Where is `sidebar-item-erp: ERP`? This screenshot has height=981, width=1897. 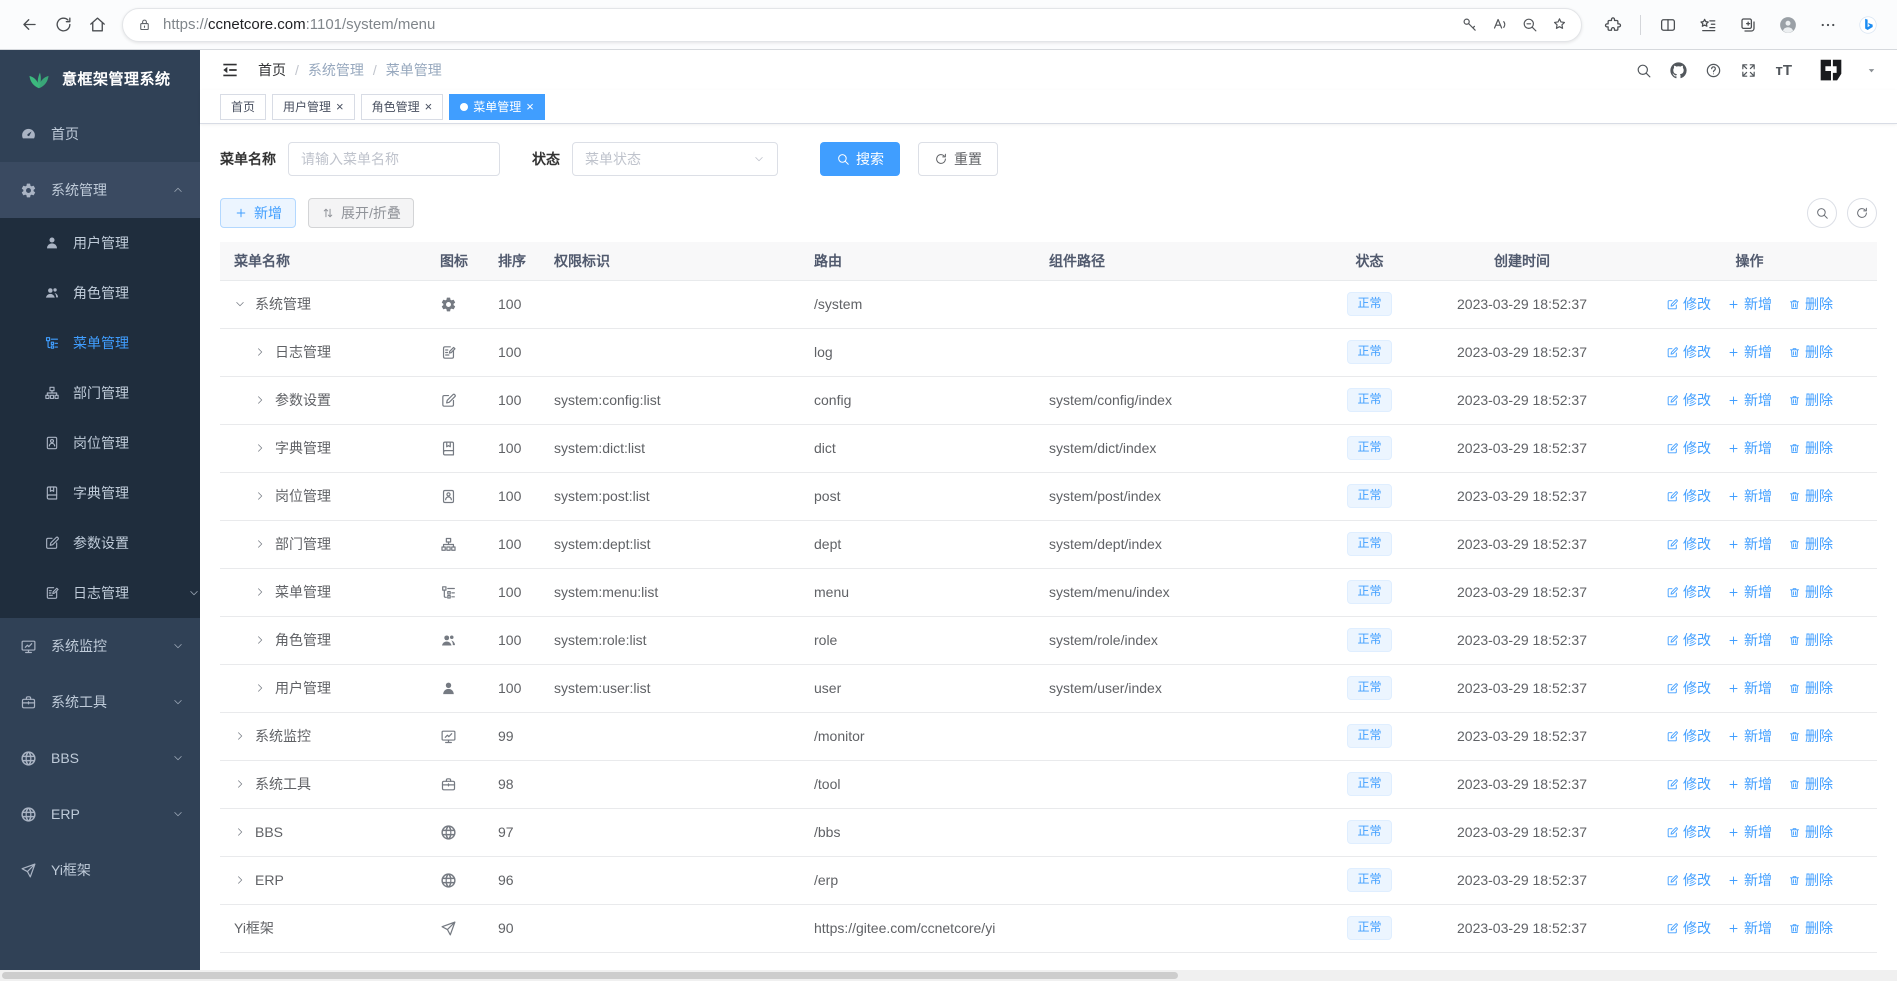 sidebar-item-erp: ERP is located at coordinates (100, 814).